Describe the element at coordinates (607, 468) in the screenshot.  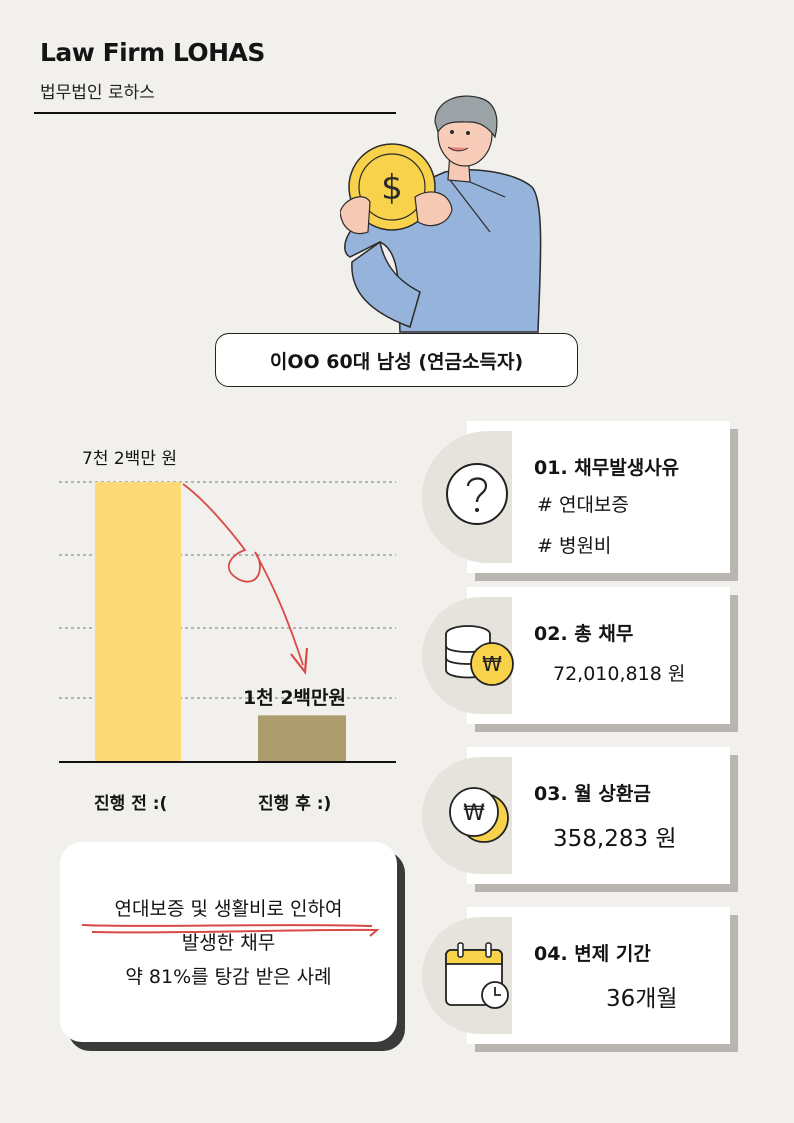
I see `card-title: 01. 채무발생사유` at that location.